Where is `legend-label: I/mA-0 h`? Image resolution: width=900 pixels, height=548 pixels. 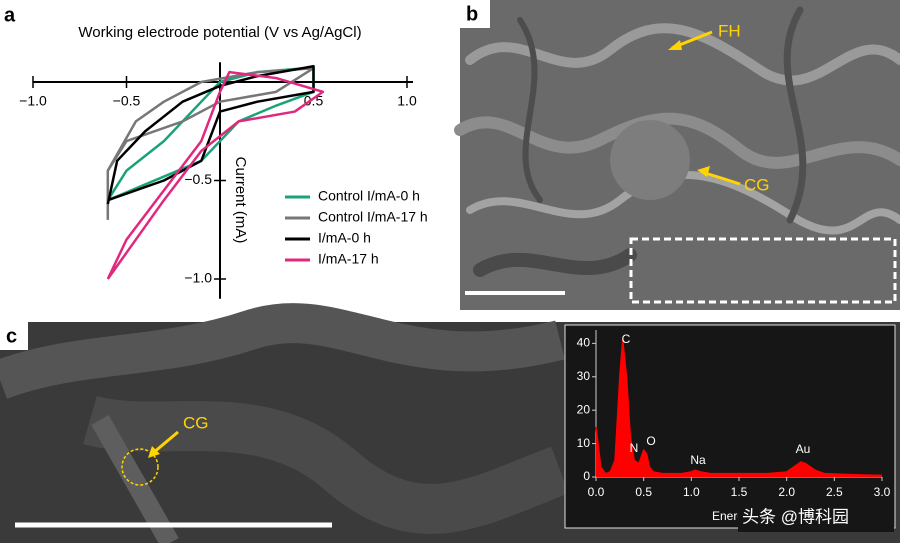 legend-label: I/mA-0 h is located at coordinates (344, 238).